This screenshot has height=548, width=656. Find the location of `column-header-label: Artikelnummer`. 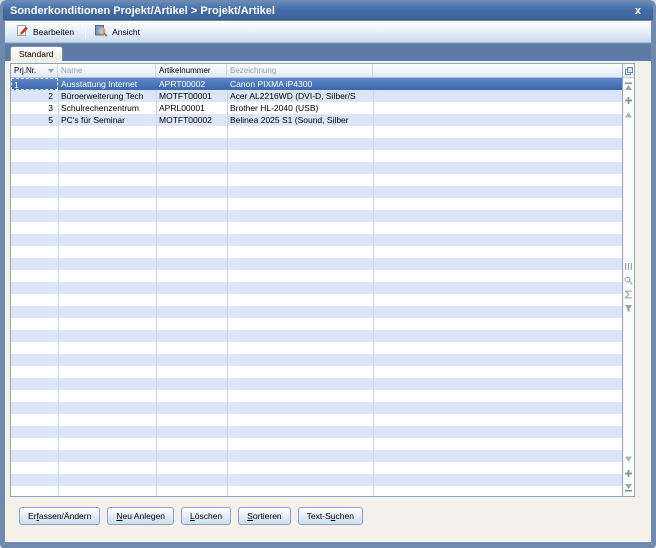

column-header-label: Artikelnummer is located at coordinates (185, 70).